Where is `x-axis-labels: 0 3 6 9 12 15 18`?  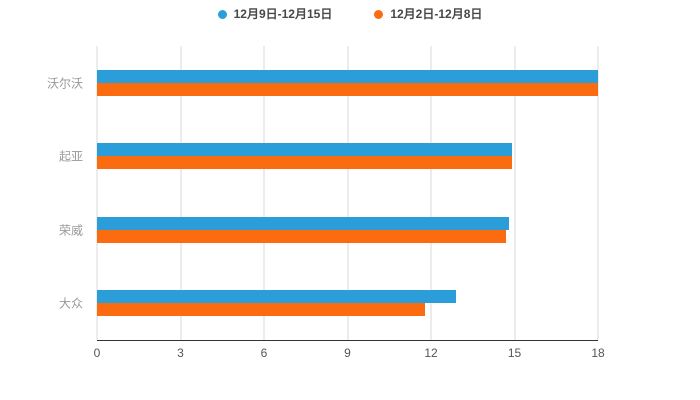
x-axis-labels: 0 3 6 9 12 15 18 is located at coordinates (349, 354).